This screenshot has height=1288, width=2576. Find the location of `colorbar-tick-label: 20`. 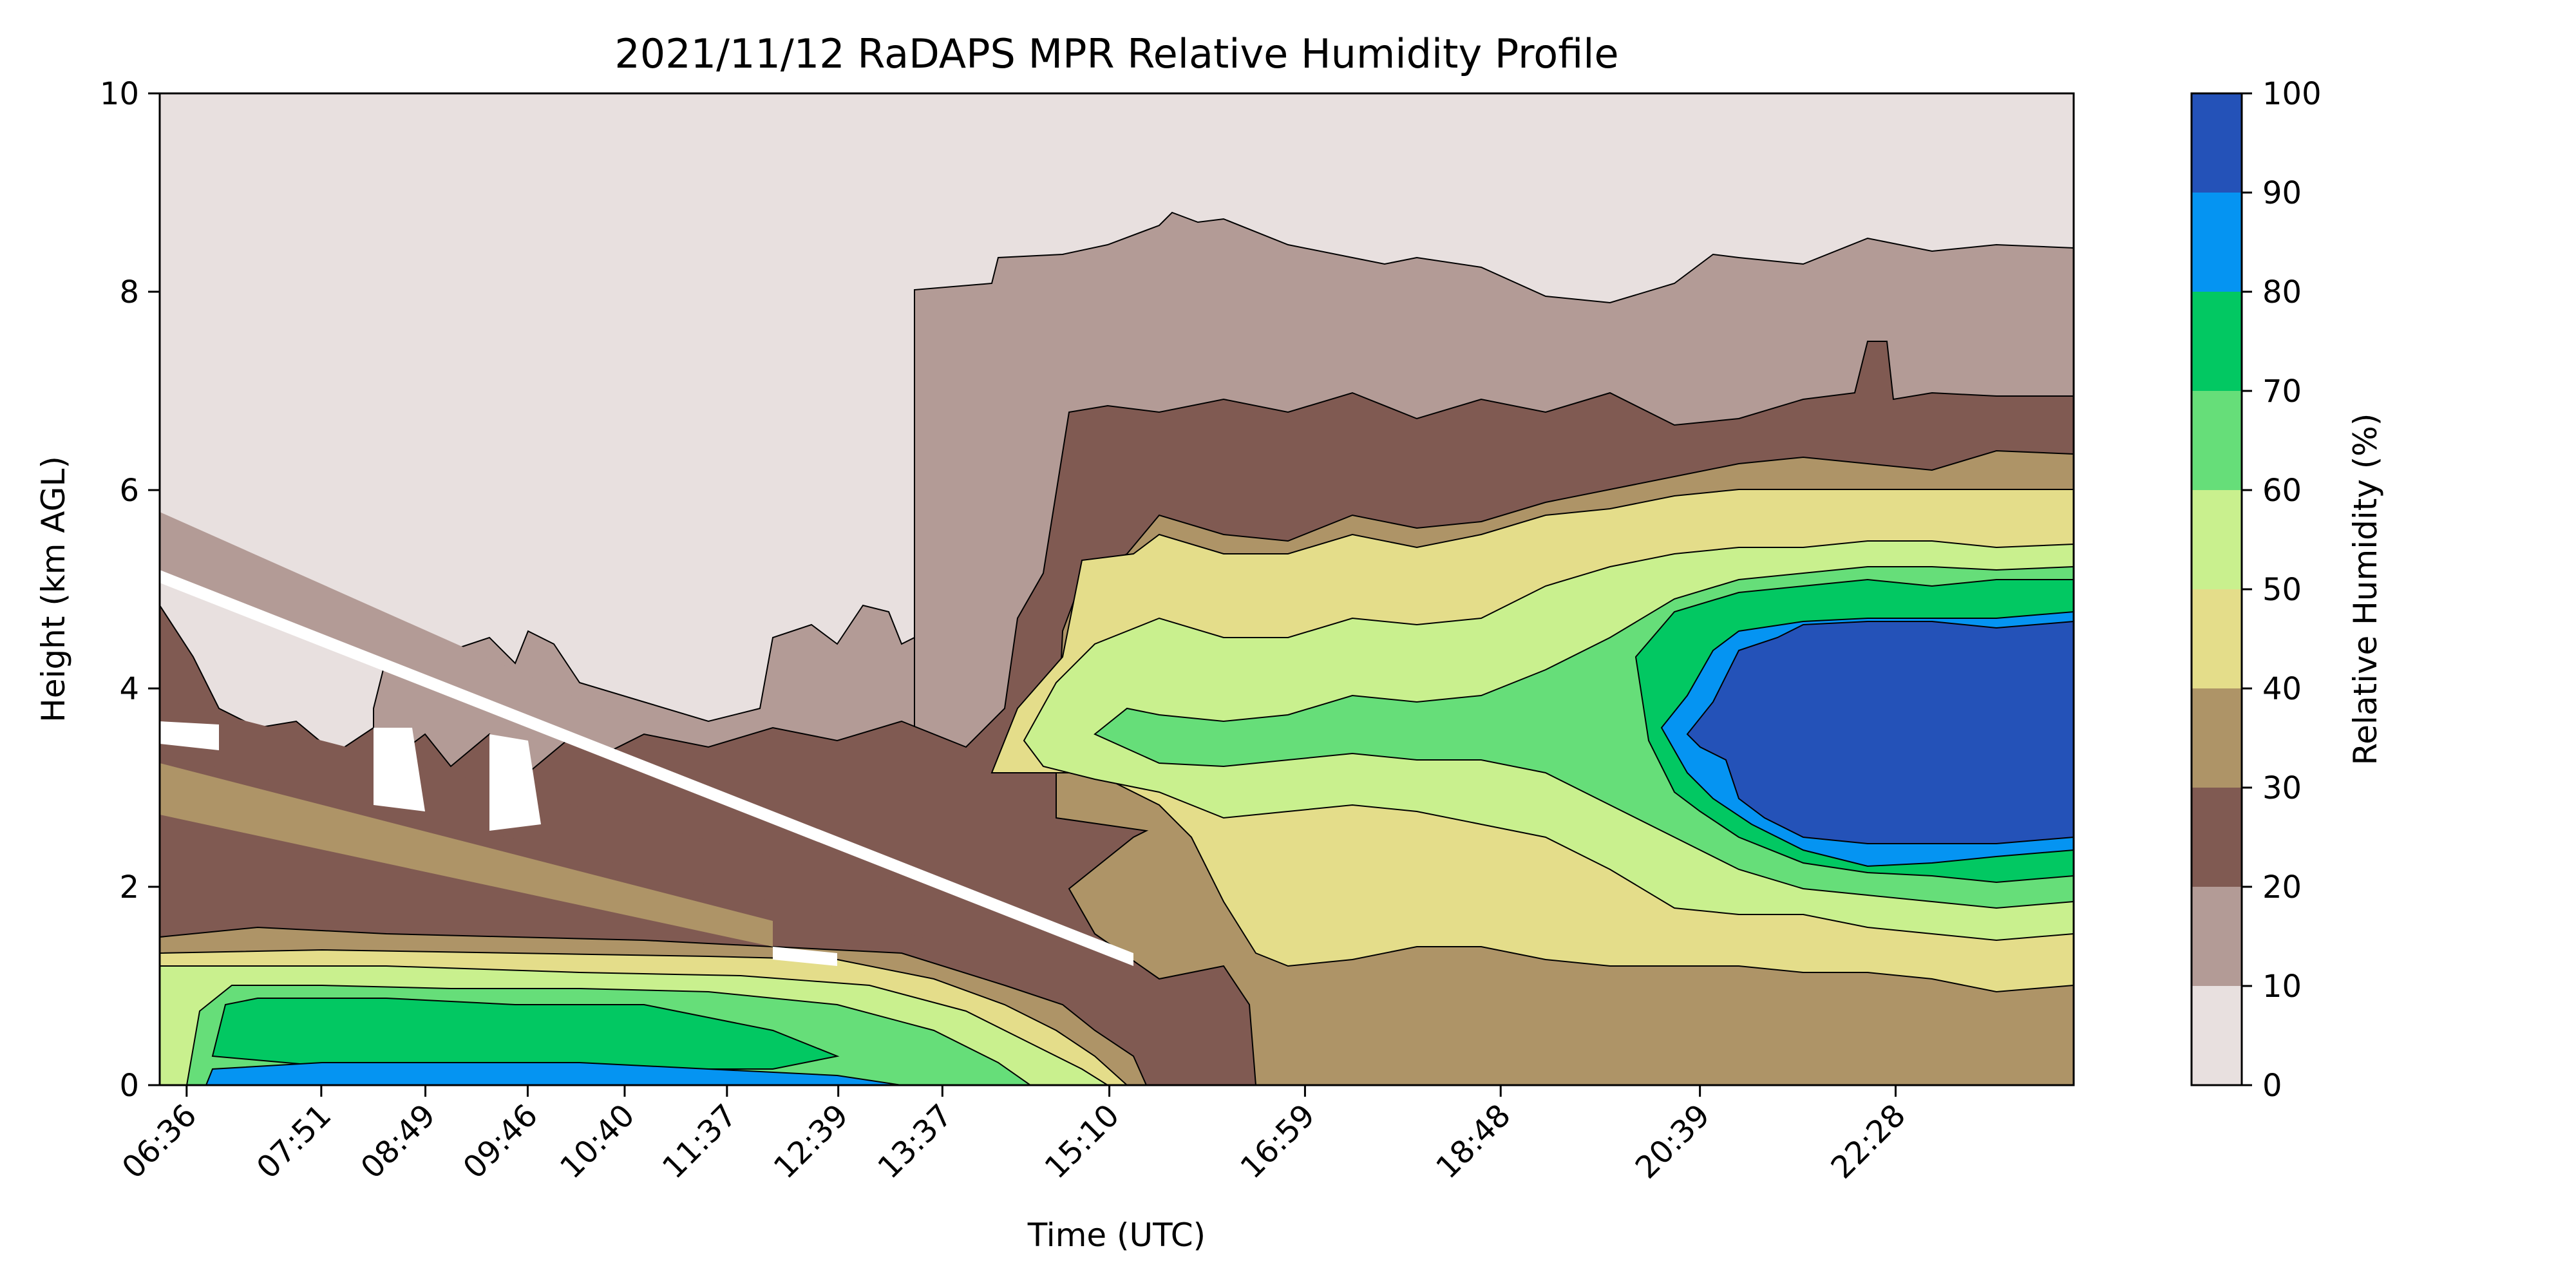

colorbar-tick-label: 20 is located at coordinates (2282, 887).